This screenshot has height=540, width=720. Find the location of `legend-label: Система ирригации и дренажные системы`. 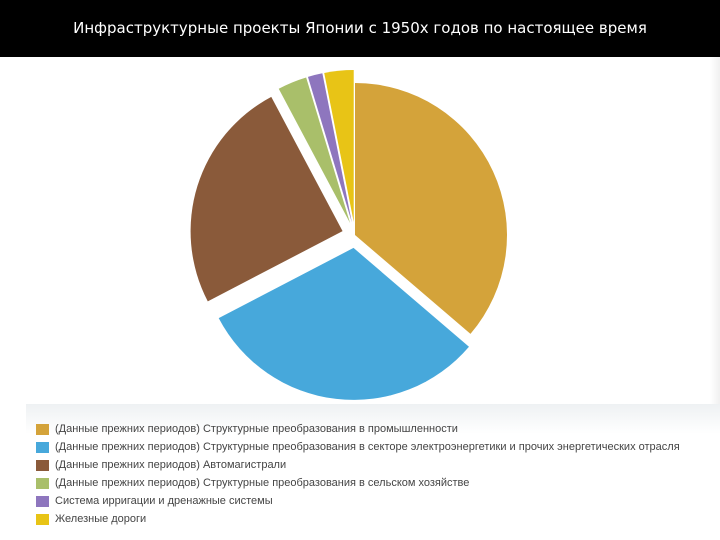

legend-label: Система ирригации и дренажные системы is located at coordinates (164, 501).